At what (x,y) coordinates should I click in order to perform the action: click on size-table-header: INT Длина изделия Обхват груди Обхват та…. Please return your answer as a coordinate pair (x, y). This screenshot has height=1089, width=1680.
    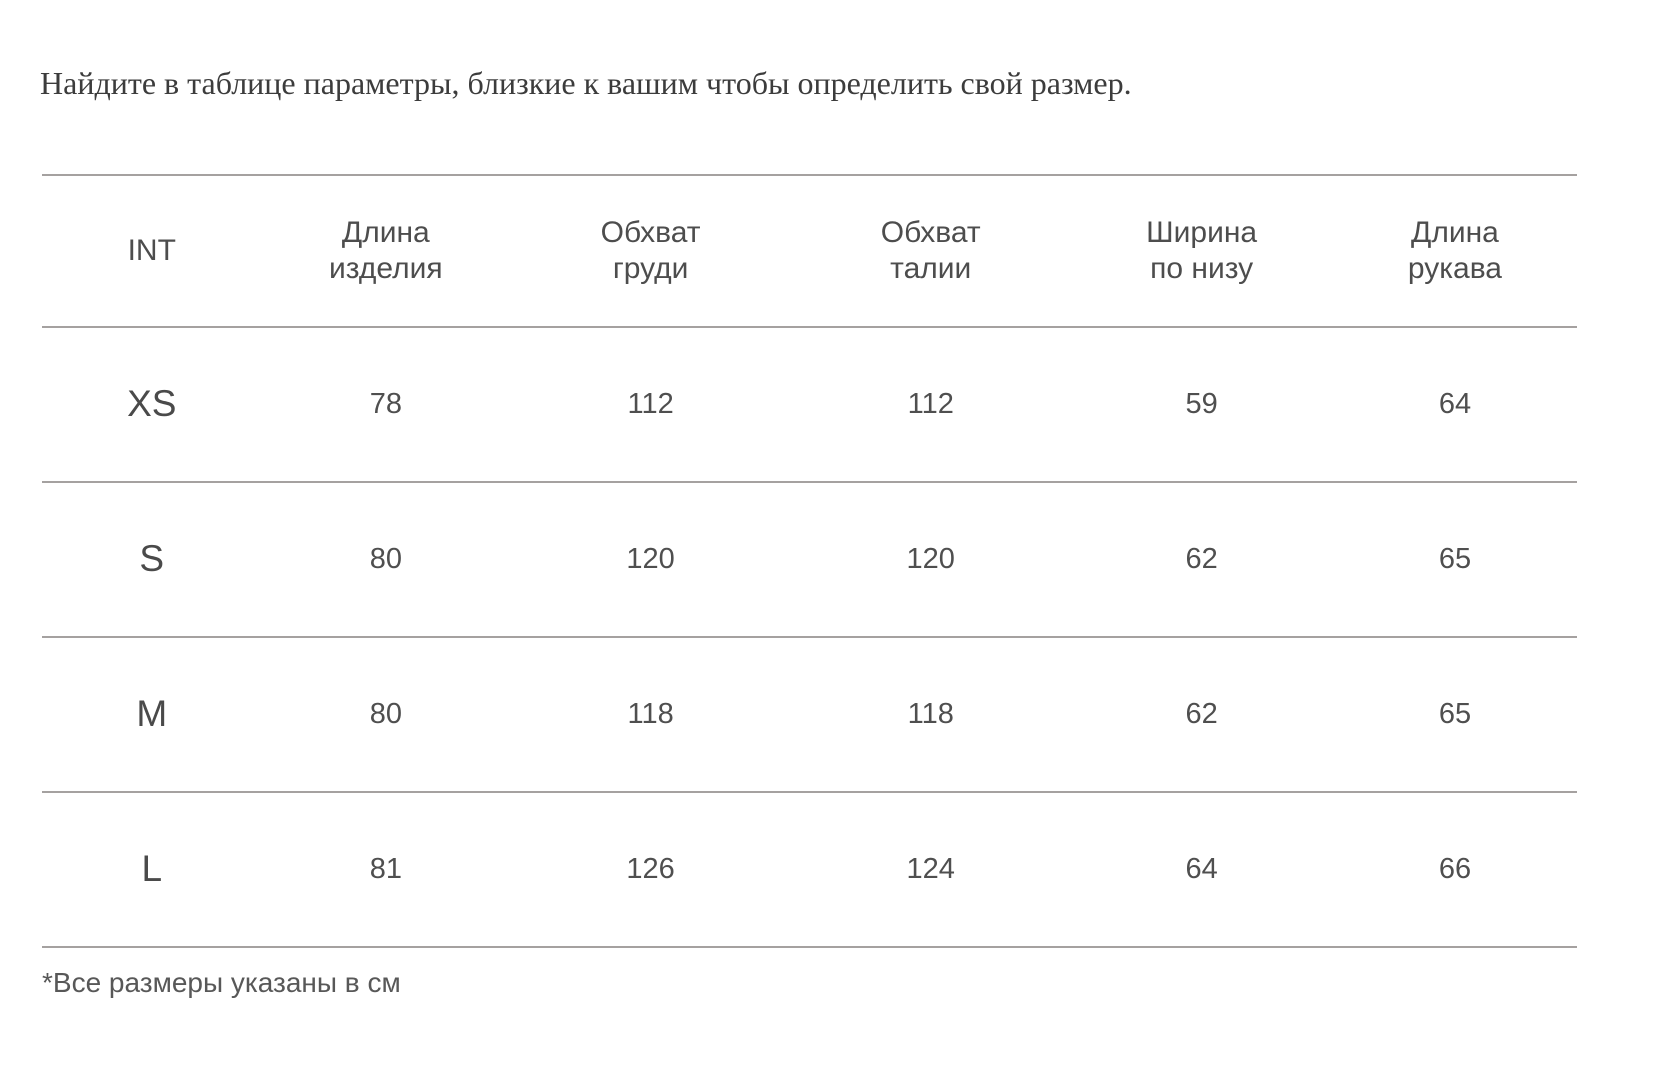
    Looking at the image, I should click on (809, 250).